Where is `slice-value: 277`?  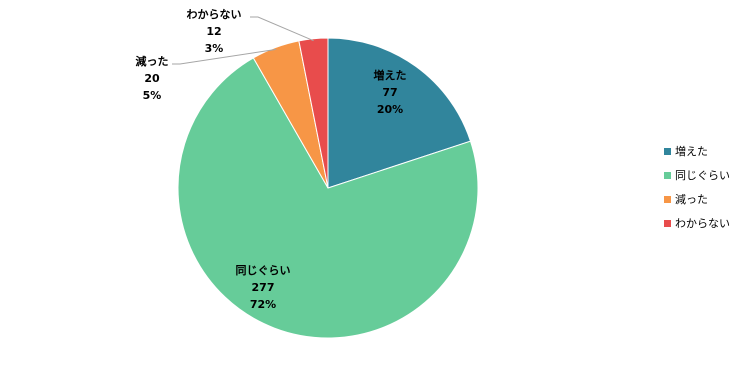
slice-value: 277 is located at coordinates (263, 287).